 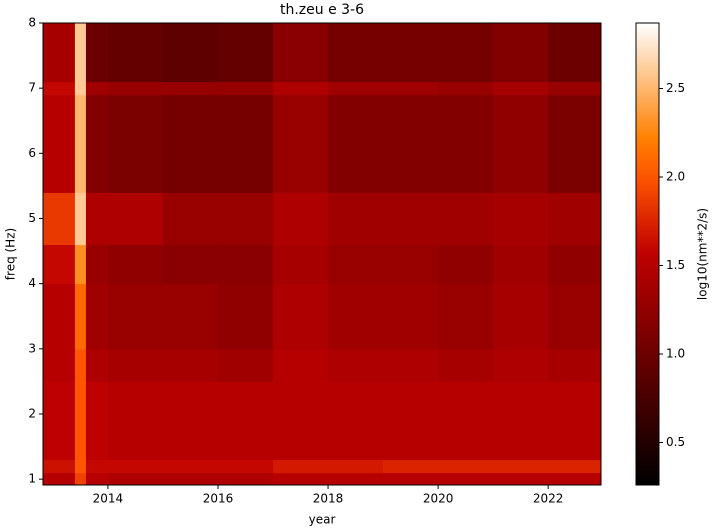 What do you see at coordinates (32, 348) in the screenshot?
I see `y-tick-label: 3` at bounding box center [32, 348].